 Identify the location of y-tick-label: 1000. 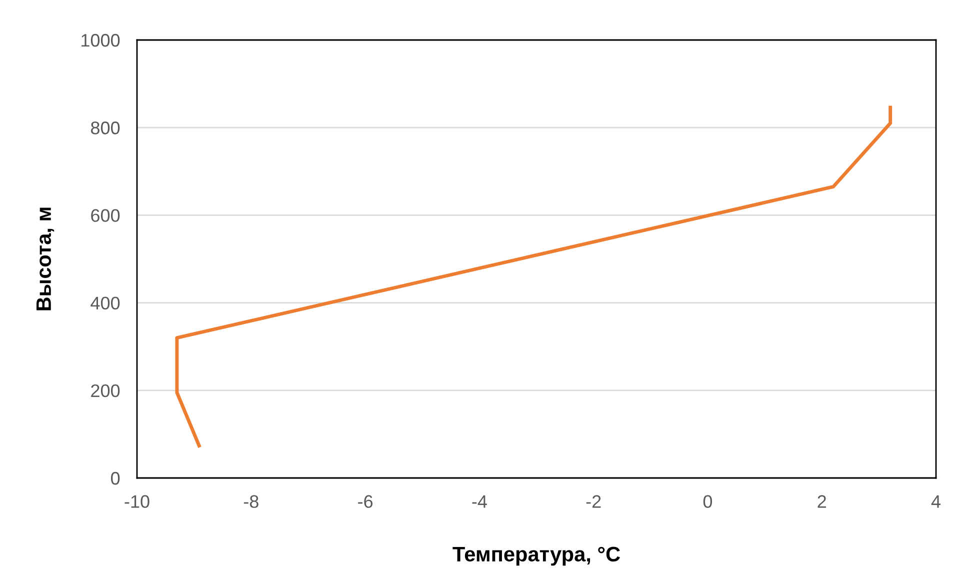
(101, 40).